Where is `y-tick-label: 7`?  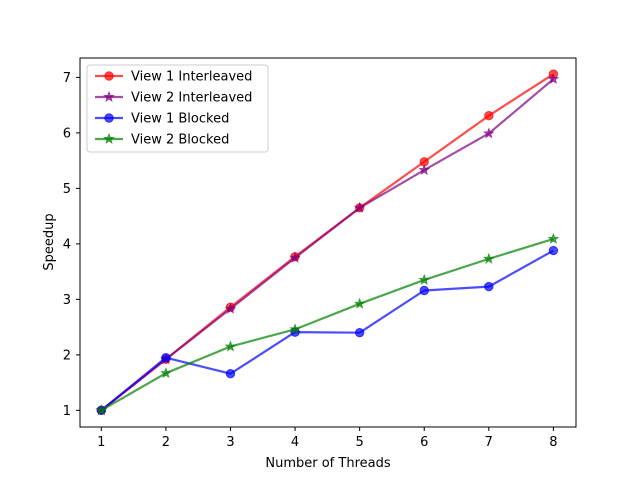
y-tick-label: 7 is located at coordinates (67, 78).